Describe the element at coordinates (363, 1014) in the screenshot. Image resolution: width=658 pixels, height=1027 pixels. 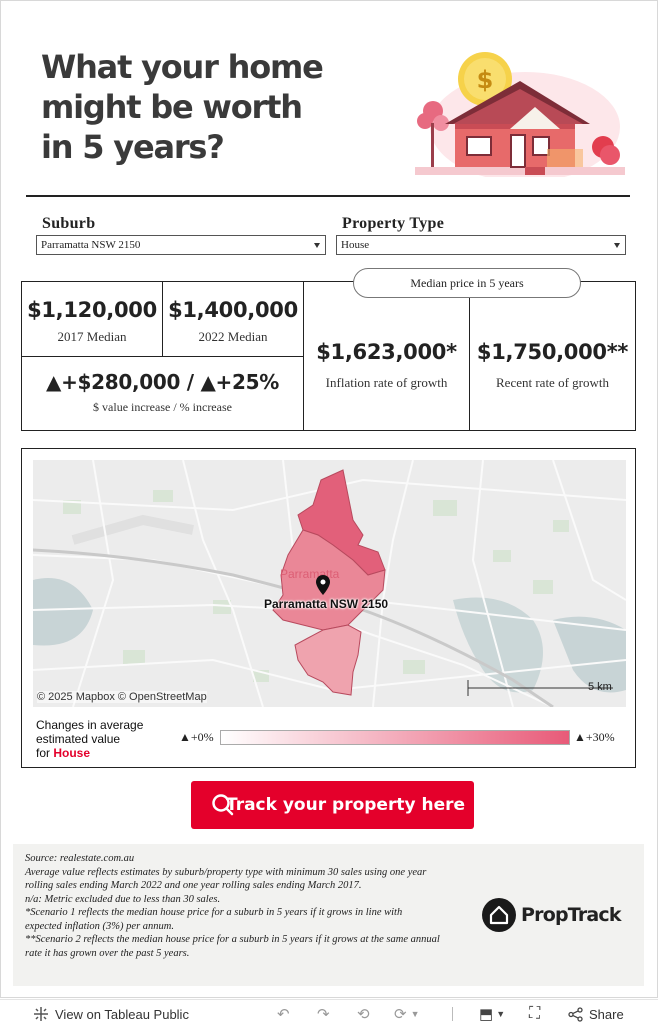
I see `revert-icon: ⟲` at that location.